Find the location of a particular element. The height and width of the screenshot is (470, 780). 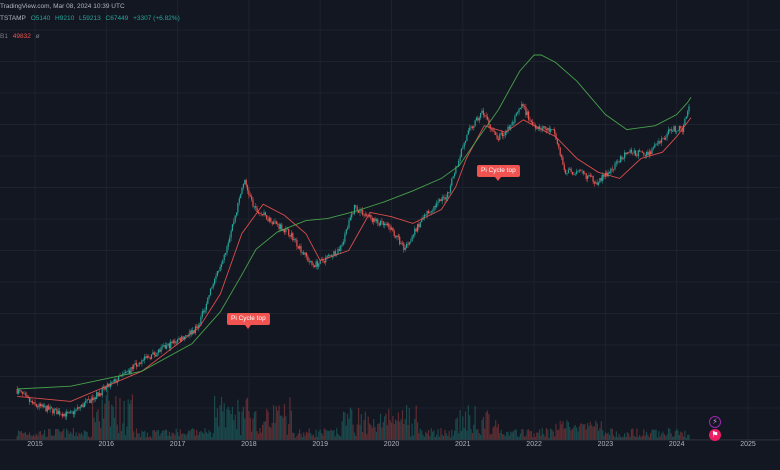

pi-cycle-top-label-2017: Pi Cycle top is located at coordinates (248, 321).